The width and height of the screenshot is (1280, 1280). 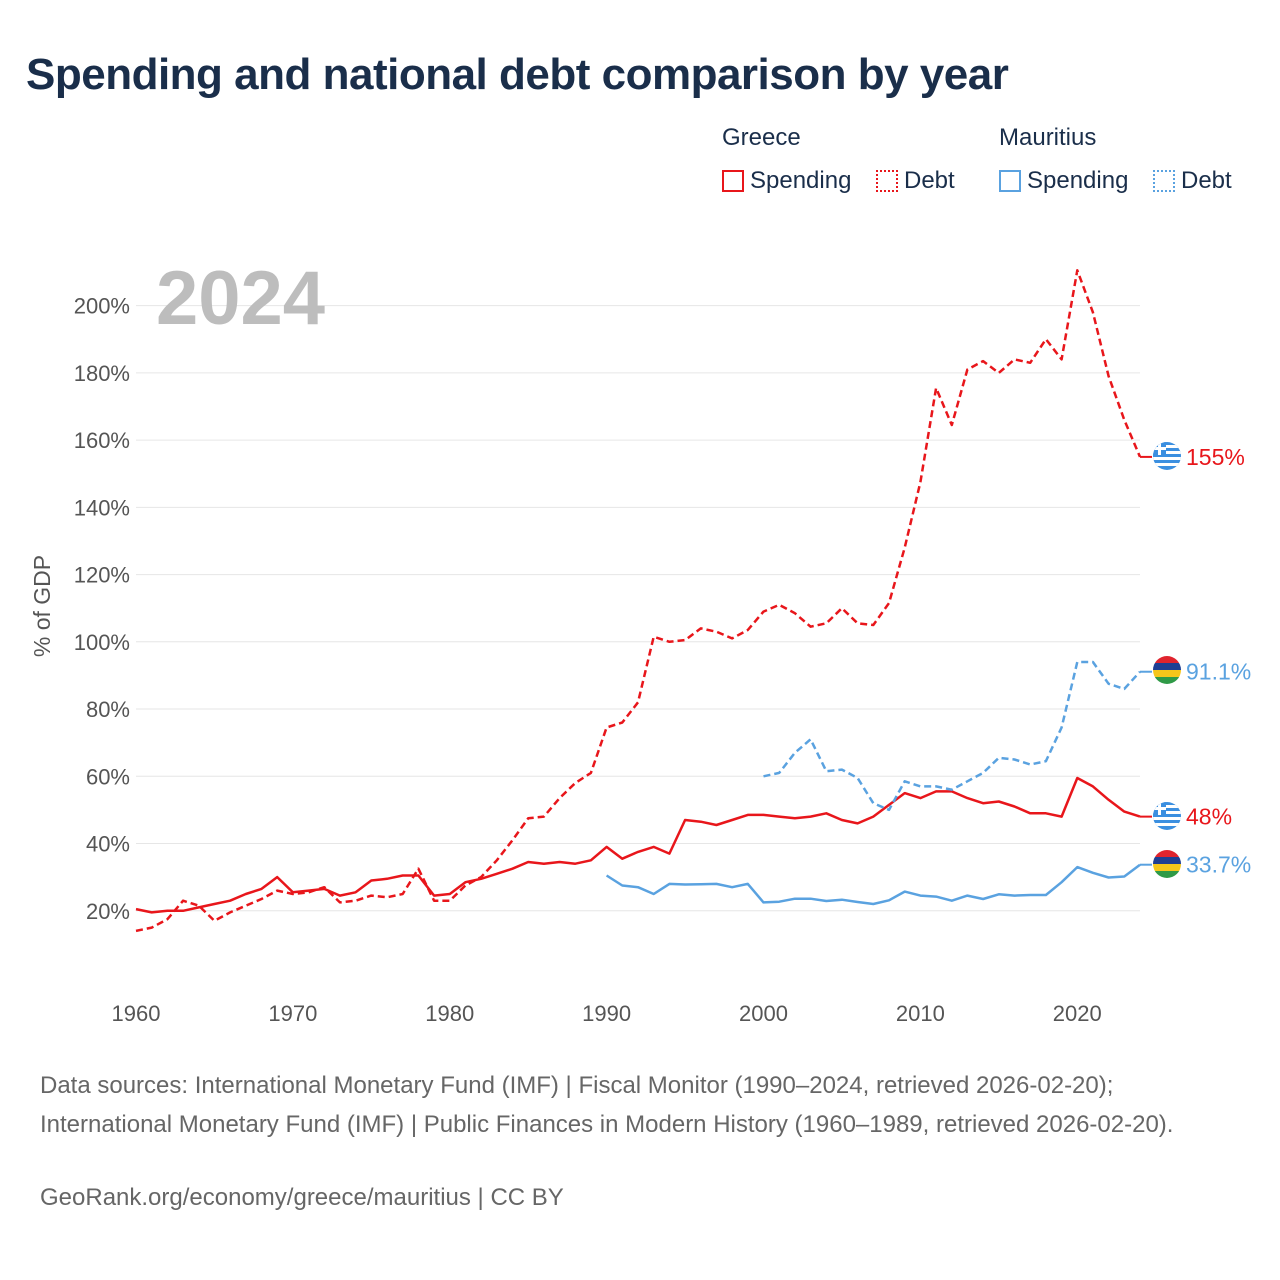 What do you see at coordinates (763, 1013) in the screenshot?
I see `x-tick-label: 2000` at bounding box center [763, 1013].